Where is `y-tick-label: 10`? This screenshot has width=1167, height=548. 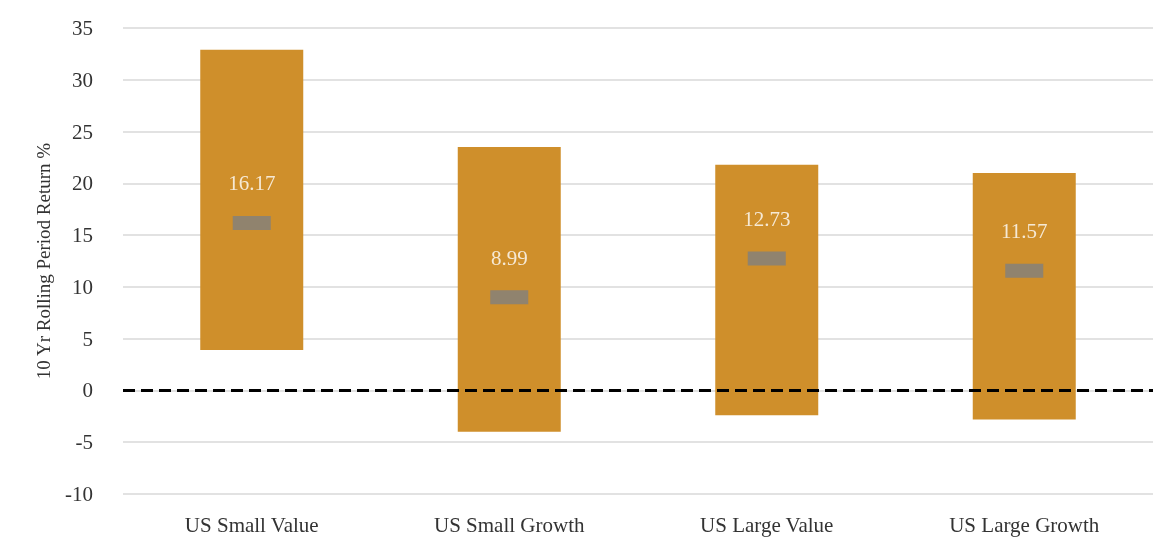 y-tick-label: 10 is located at coordinates (82, 286).